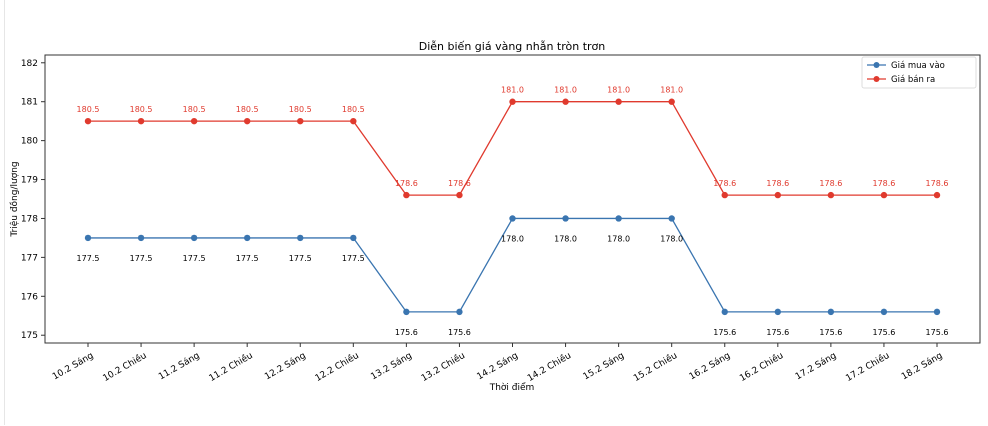  What do you see at coordinates (816, 366) in the screenshot?
I see `x-tick-label: 17.2 Sáng` at bounding box center [816, 366].